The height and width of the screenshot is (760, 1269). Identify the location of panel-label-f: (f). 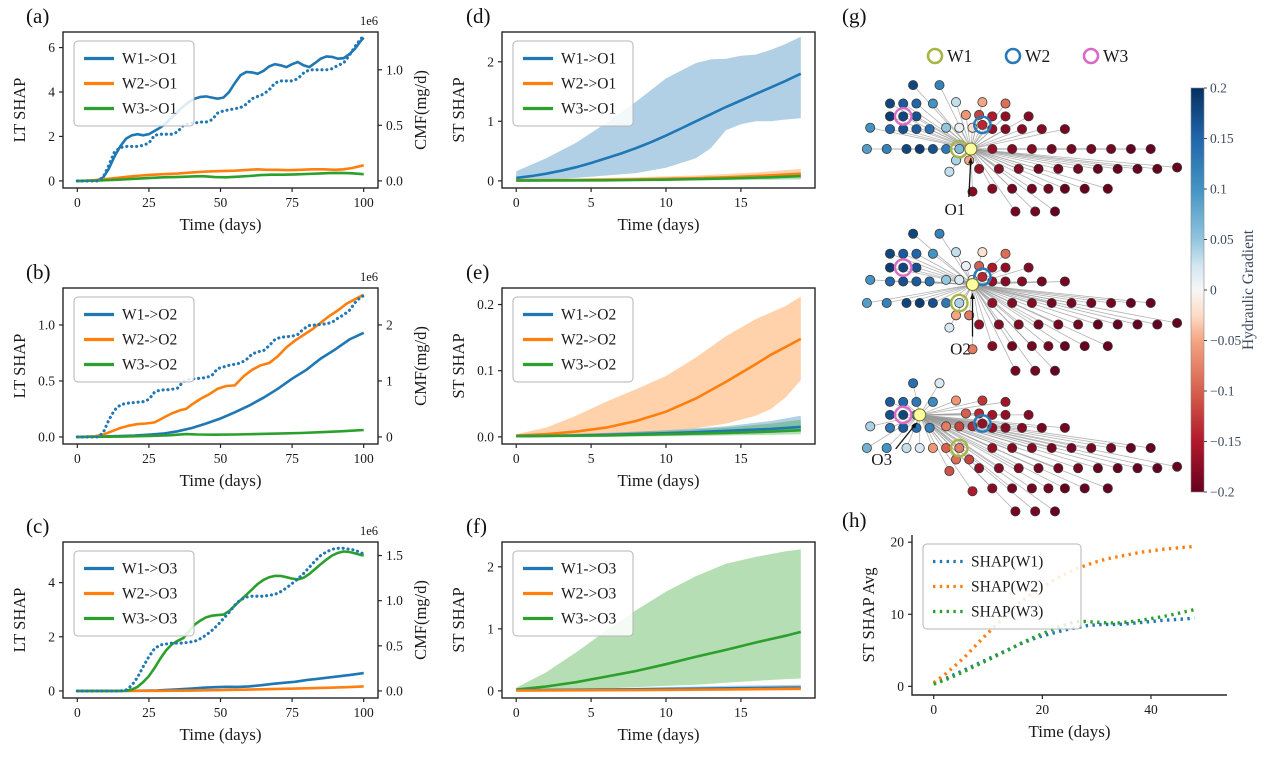
(476, 526).